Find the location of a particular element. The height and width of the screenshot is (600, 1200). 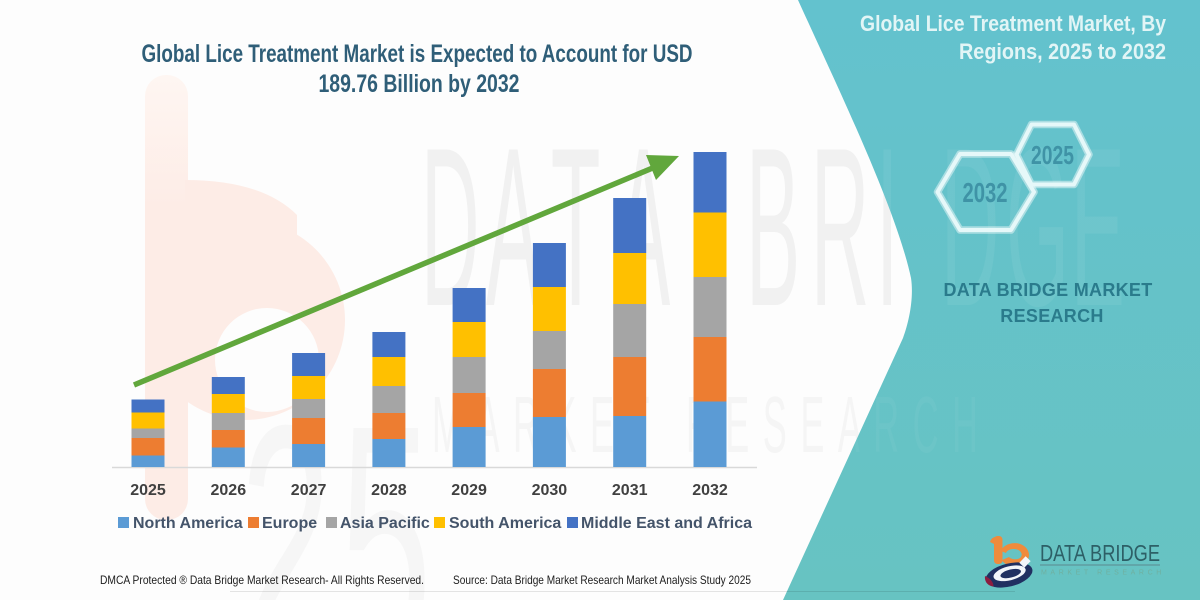

svg-text: 189.76 Billion by 2032 is located at coordinates (419, 84).